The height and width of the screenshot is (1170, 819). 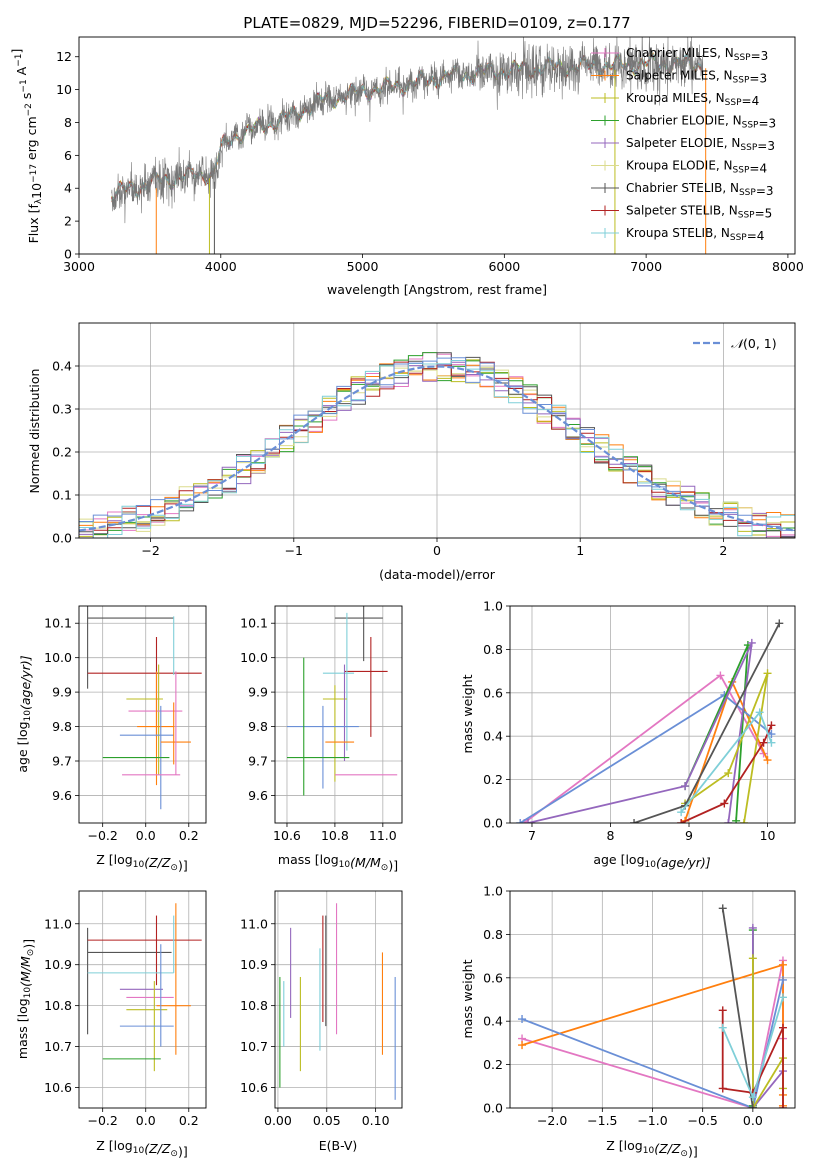 I want to click on y-tick-label: 0.0, so click(x=62, y=538).